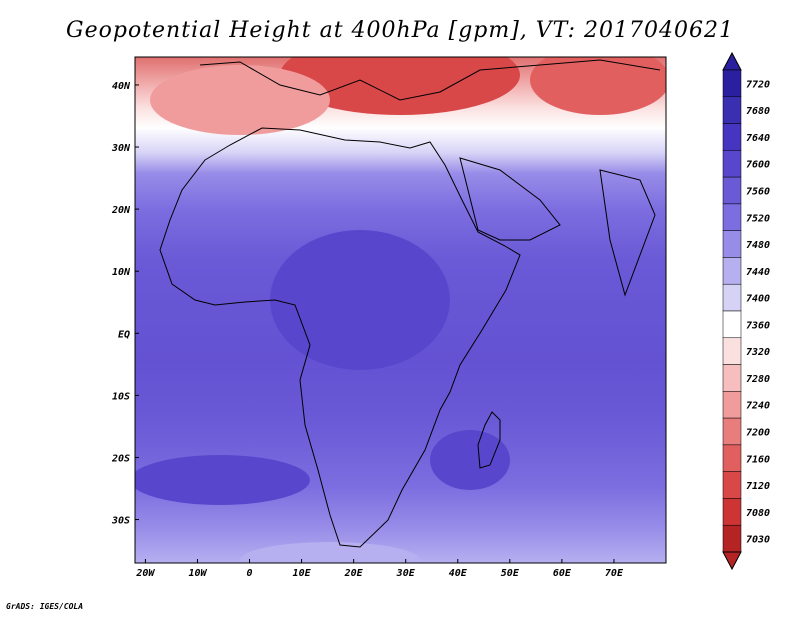 This screenshot has width=800, height=618. Describe the element at coordinates (758, 245) in the screenshot. I see `colorbar-label: 7480` at that location.